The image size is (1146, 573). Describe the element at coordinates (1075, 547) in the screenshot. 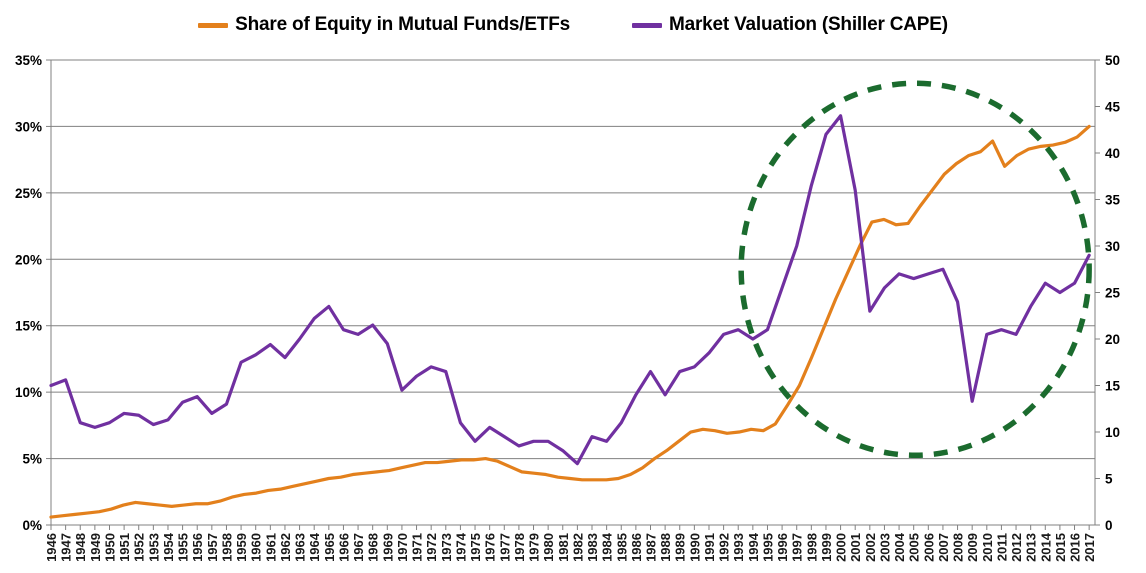

I see `x-axis-tick-label: 2016` at that location.